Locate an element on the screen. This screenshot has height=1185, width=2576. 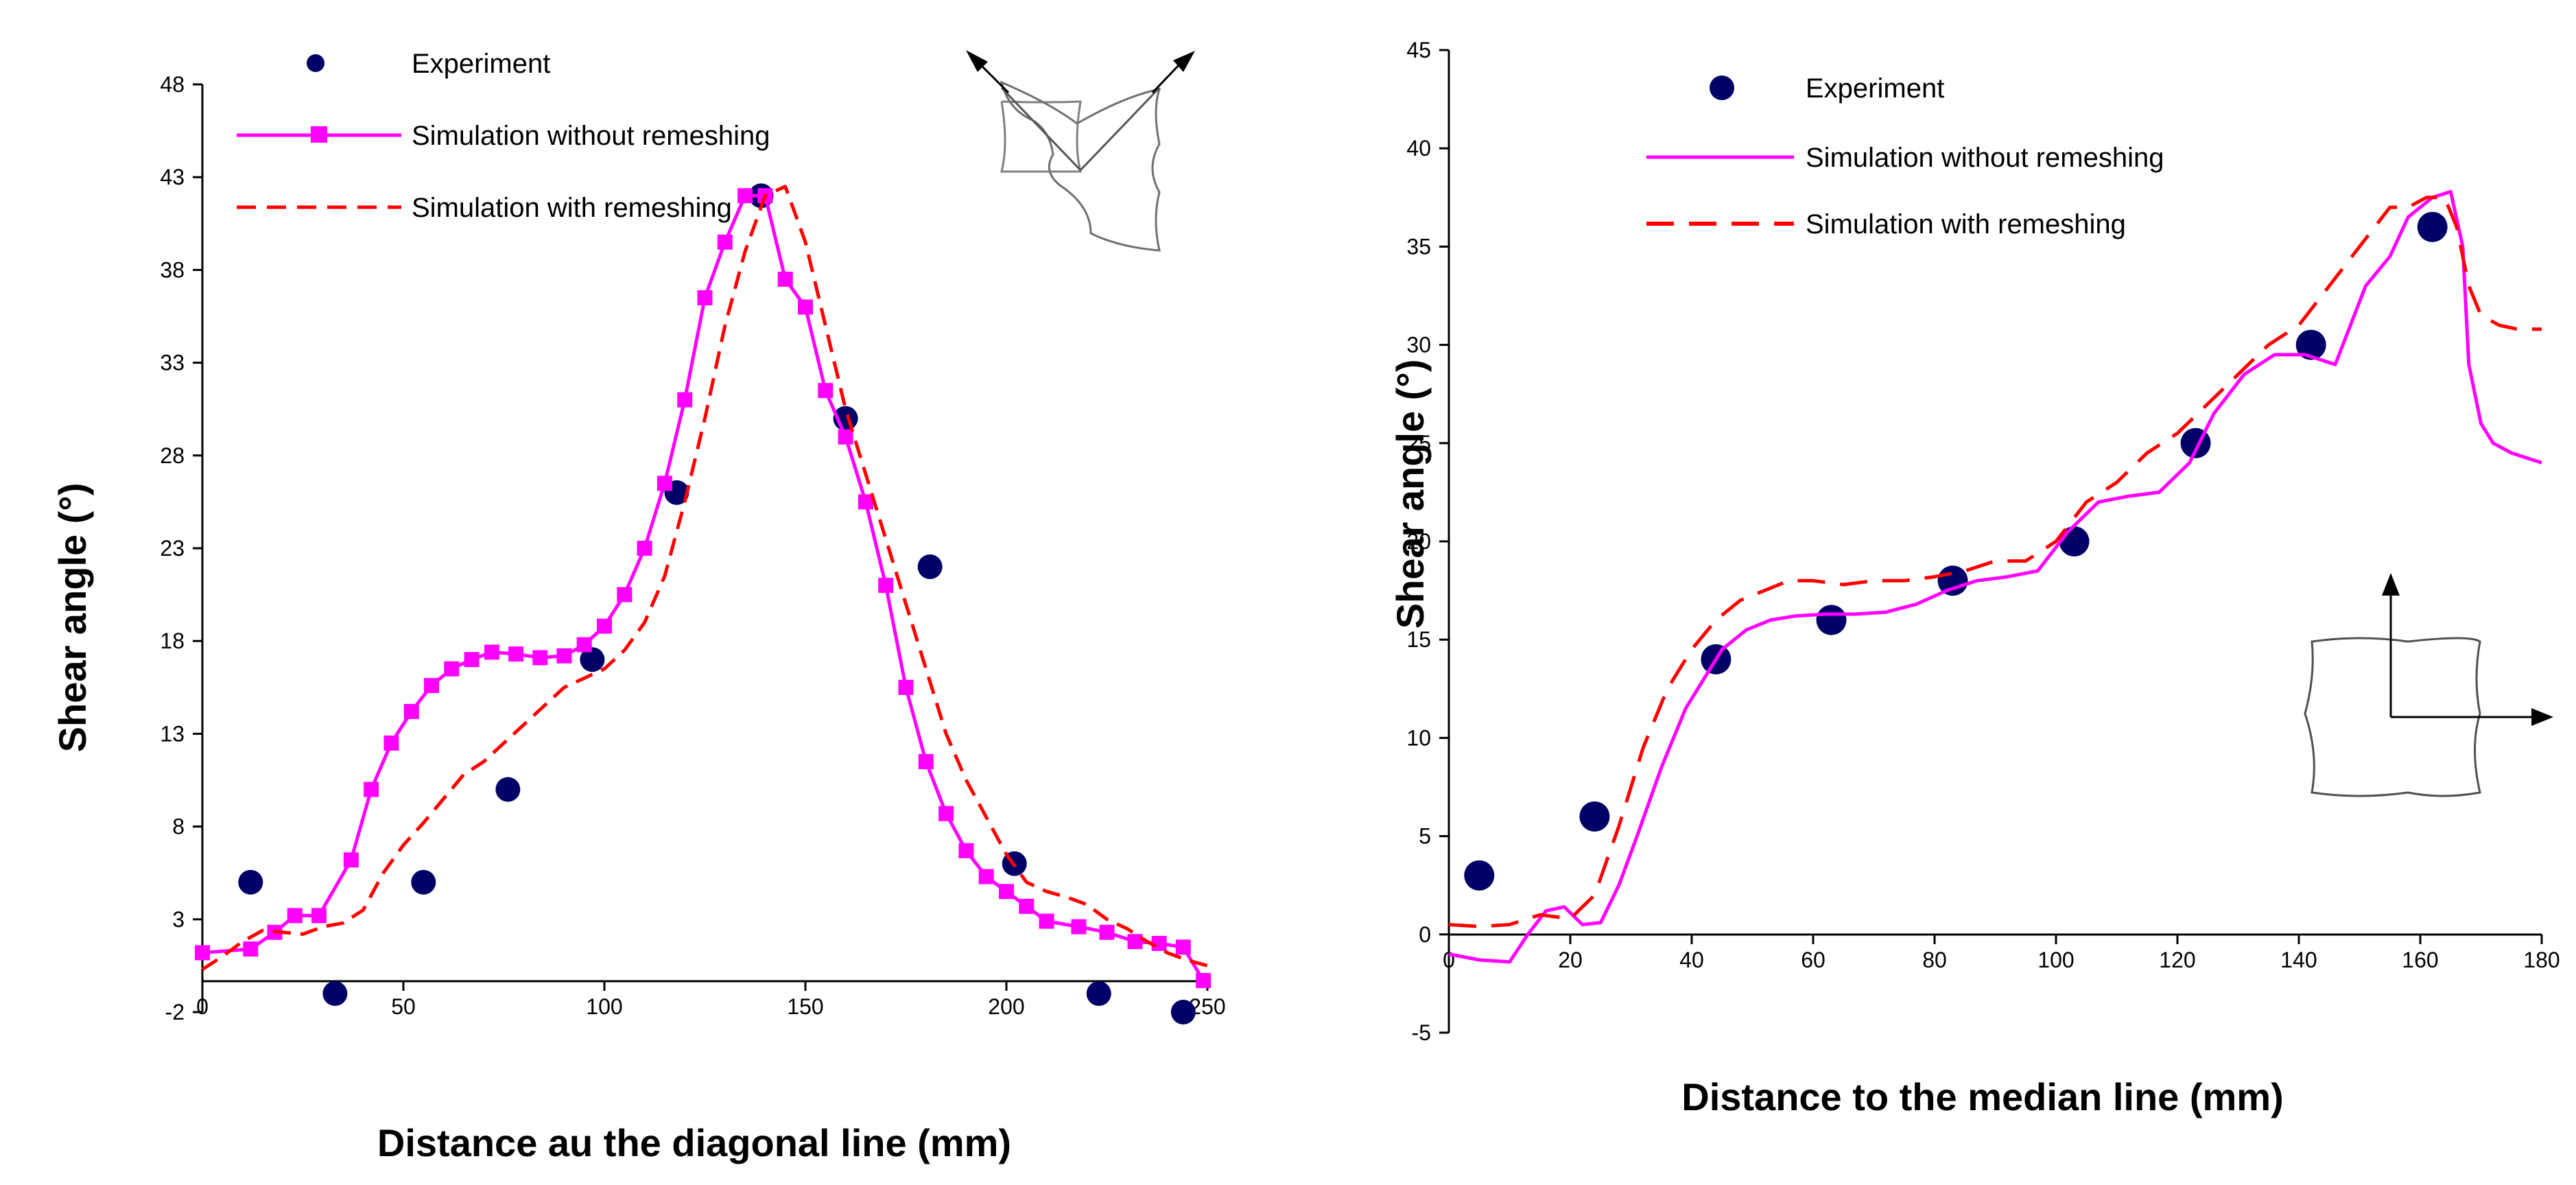
chart-left-y-title: Shear angle (°) is located at coordinates (72, 618).